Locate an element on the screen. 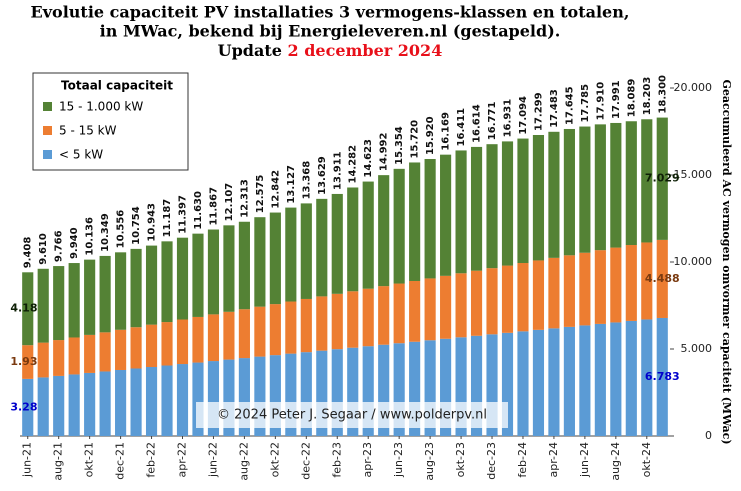 This screenshot has width=741, height=491. value-label: 4.488 is located at coordinates (662, 278).